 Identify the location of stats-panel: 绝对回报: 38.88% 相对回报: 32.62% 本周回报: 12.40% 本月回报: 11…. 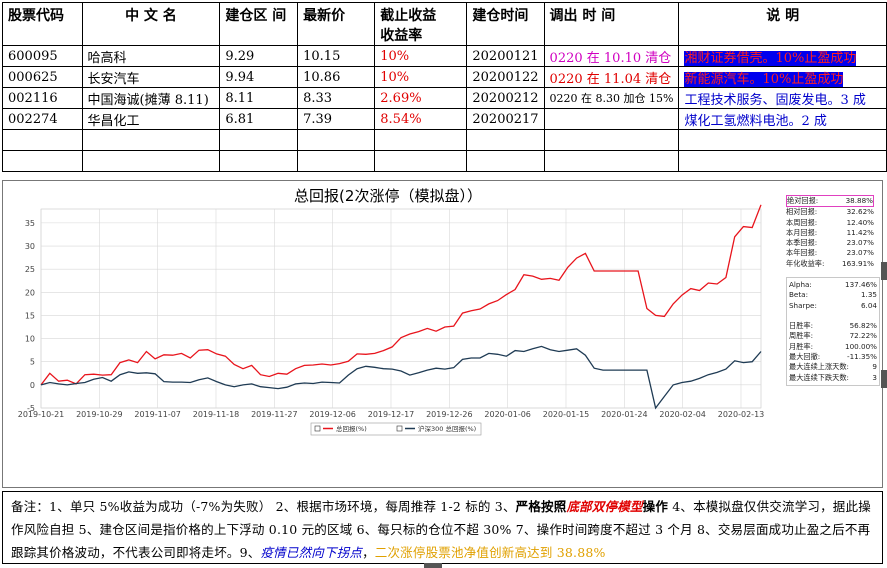
(830, 232).